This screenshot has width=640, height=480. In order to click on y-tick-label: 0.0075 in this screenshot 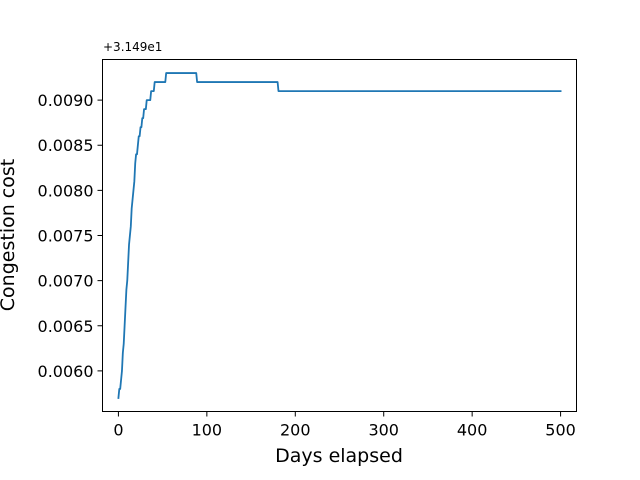, I will do `click(66, 236)`.